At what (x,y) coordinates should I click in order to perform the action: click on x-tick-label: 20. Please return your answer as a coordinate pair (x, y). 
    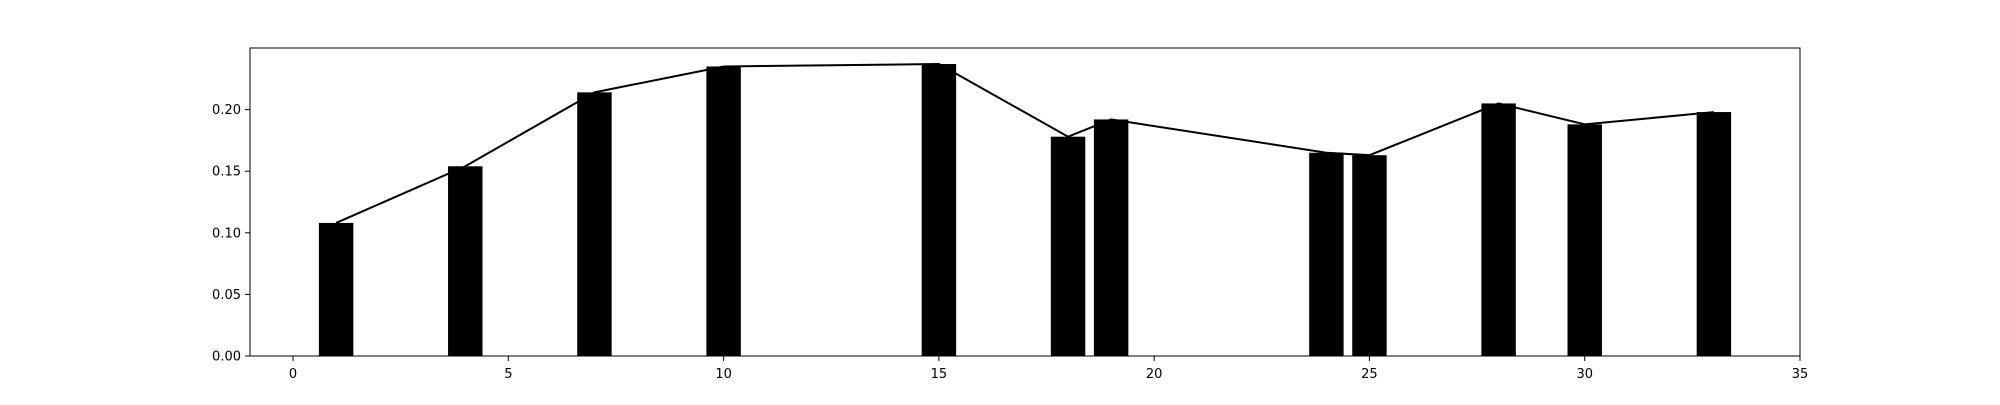
    Looking at the image, I should click on (1154, 374).